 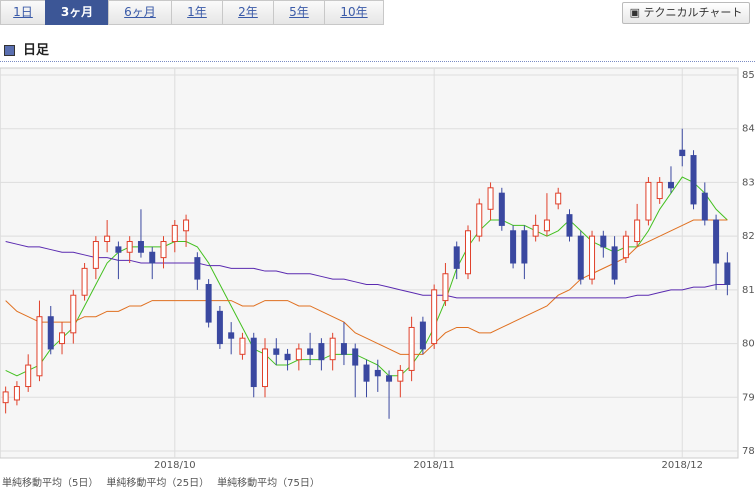 I want to click on y-tick-label: 82, so click(x=748, y=236).